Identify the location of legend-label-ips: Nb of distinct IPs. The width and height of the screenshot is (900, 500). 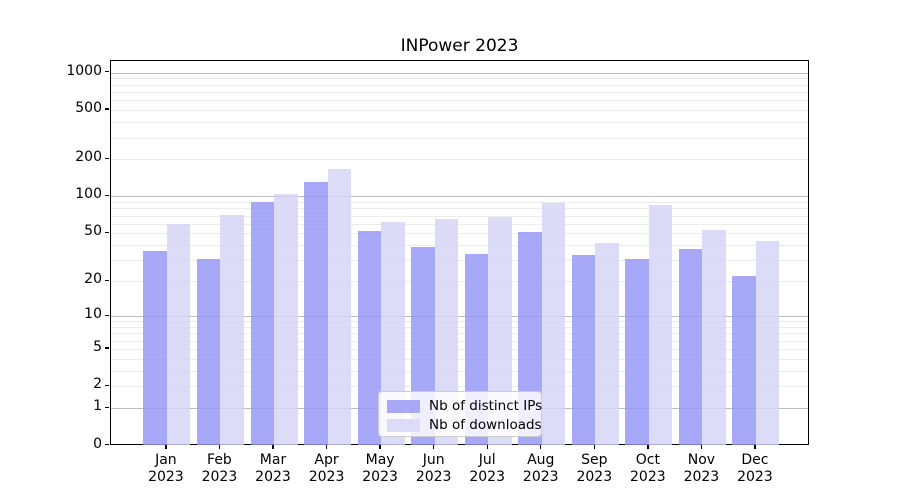
(486, 406).